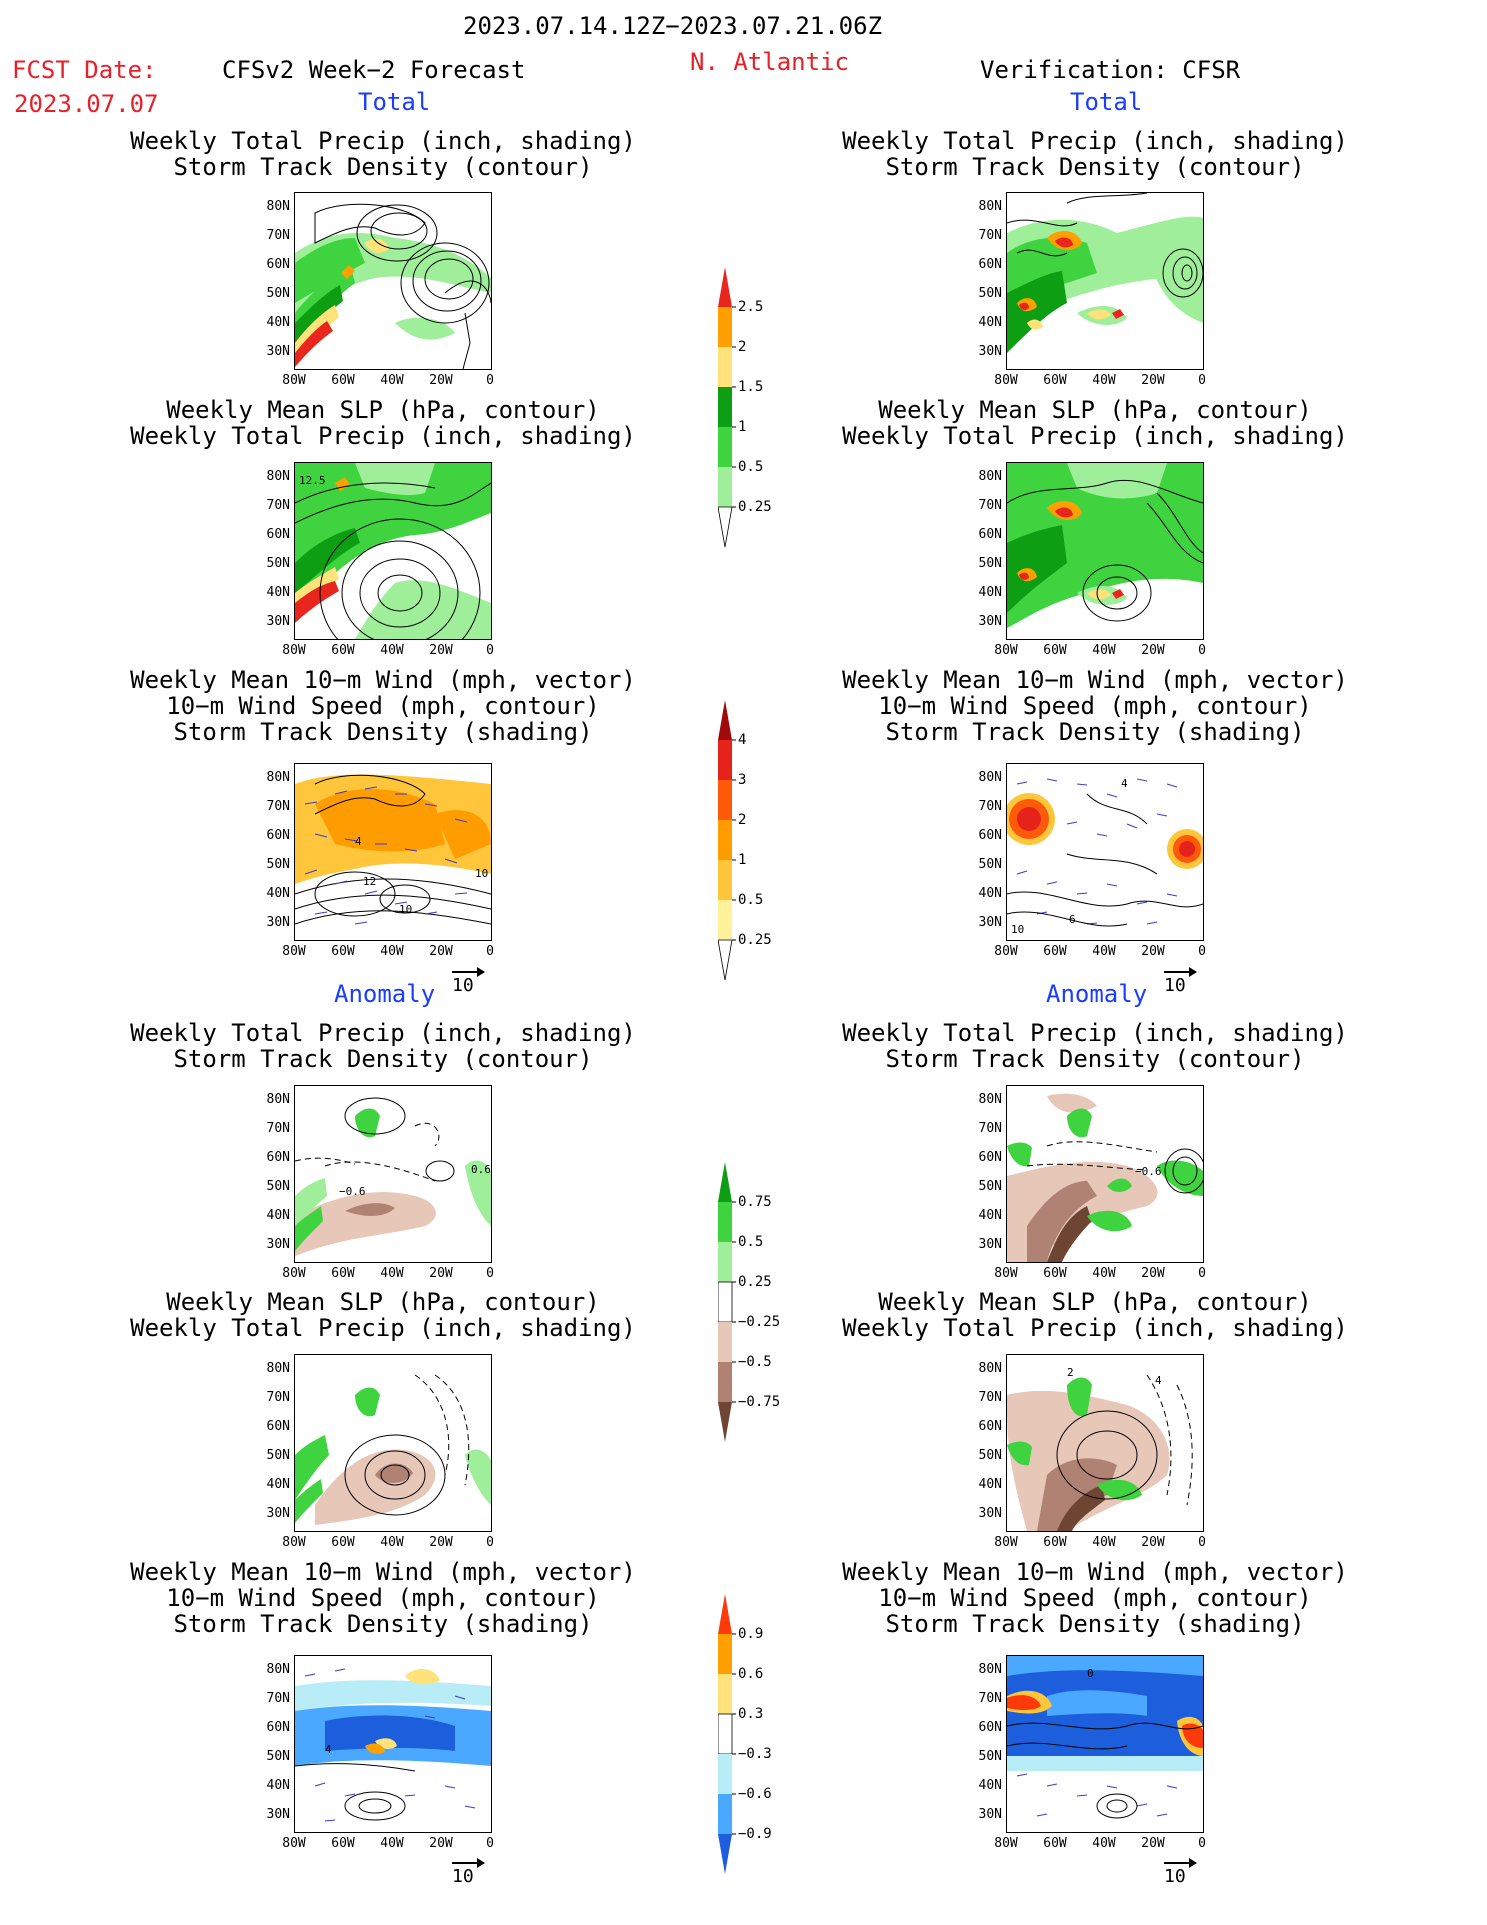  What do you see at coordinates (755, 1794) in the screenshot?
I see `colorbar-label: −0.6` at bounding box center [755, 1794].